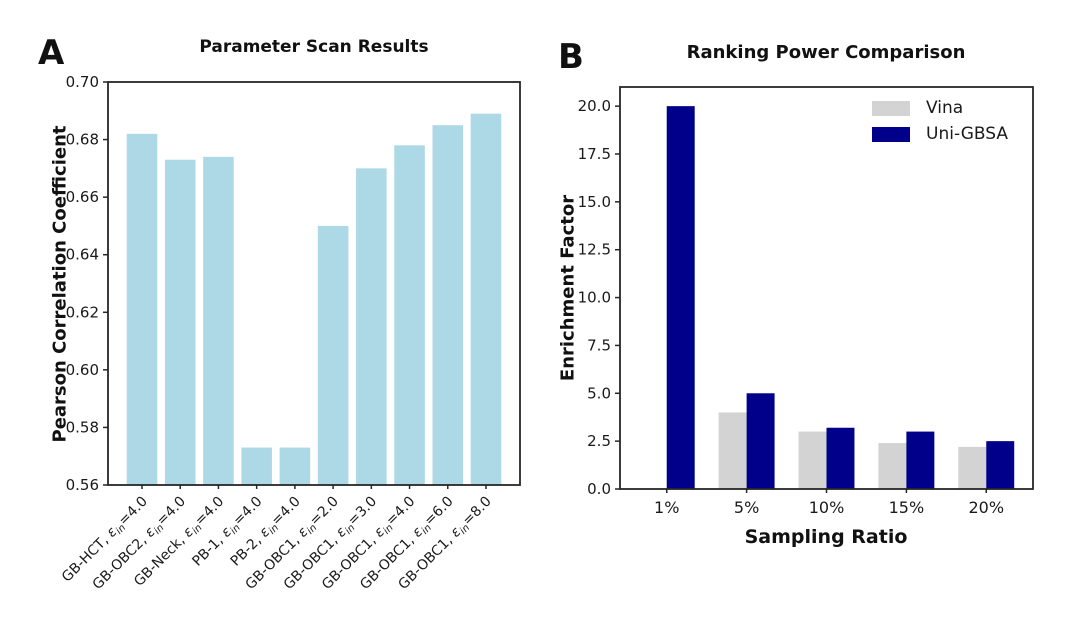  What do you see at coordinates (891, 108) in the screenshot?
I see `vina-legend-swatch` at bounding box center [891, 108].